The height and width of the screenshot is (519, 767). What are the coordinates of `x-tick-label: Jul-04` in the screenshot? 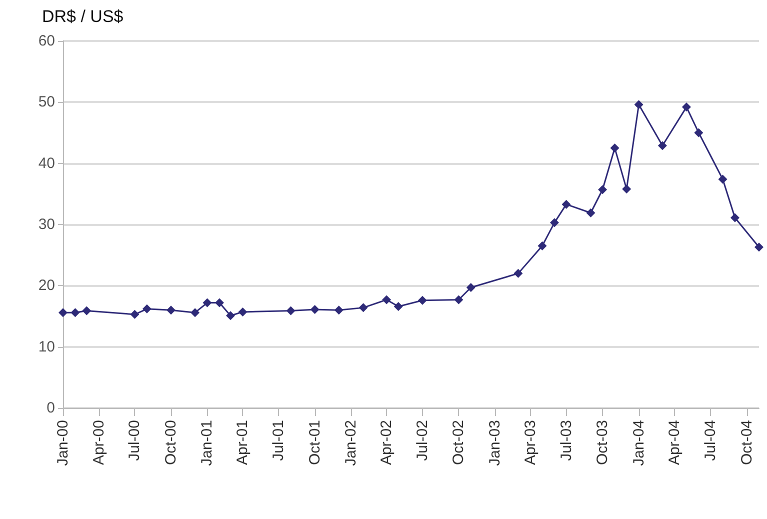 It's located at (711, 440).